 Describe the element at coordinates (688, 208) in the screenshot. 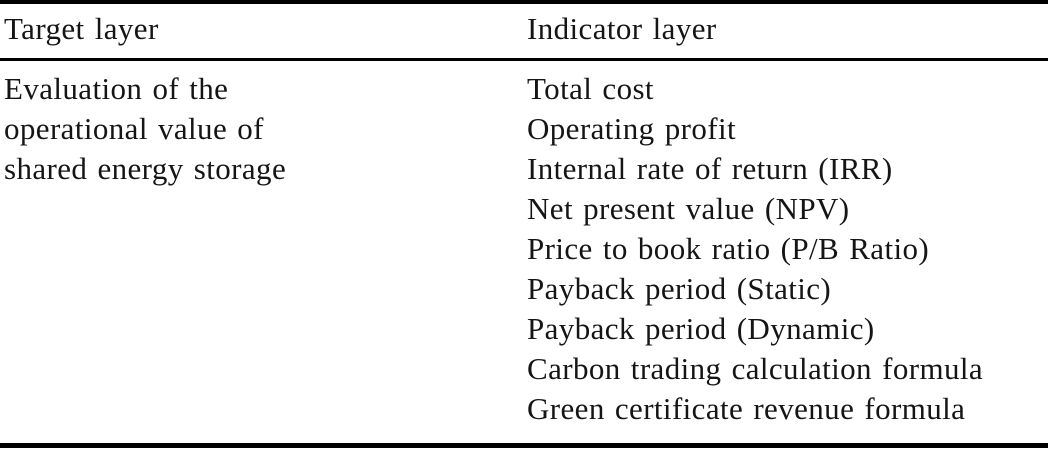

I see `indicator-item-npv: Net present value (NPV)` at that location.